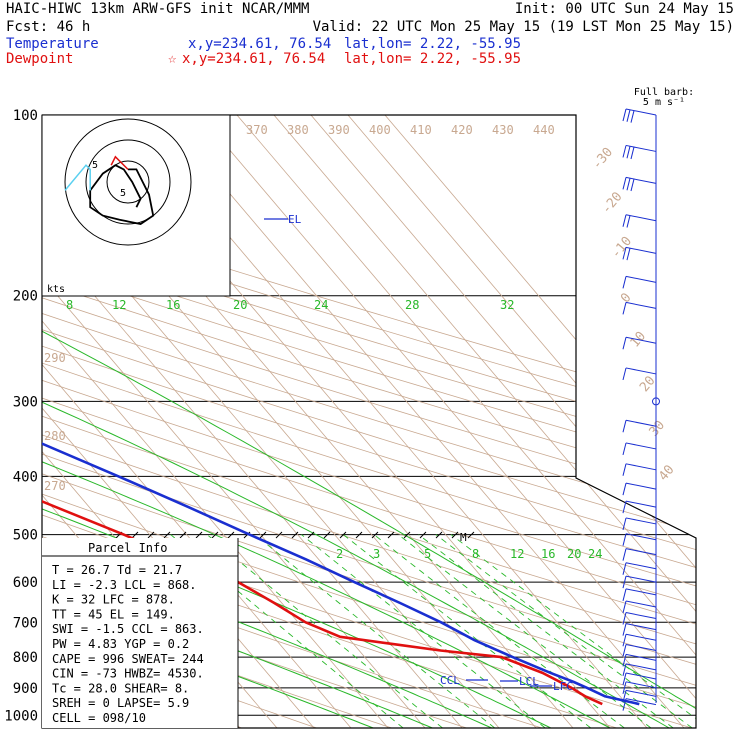 The width and height of the screenshot is (740, 740). Describe the element at coordinates (119, 305) in the screenshot. I see `moist-adiabat-label: 12` at that location.